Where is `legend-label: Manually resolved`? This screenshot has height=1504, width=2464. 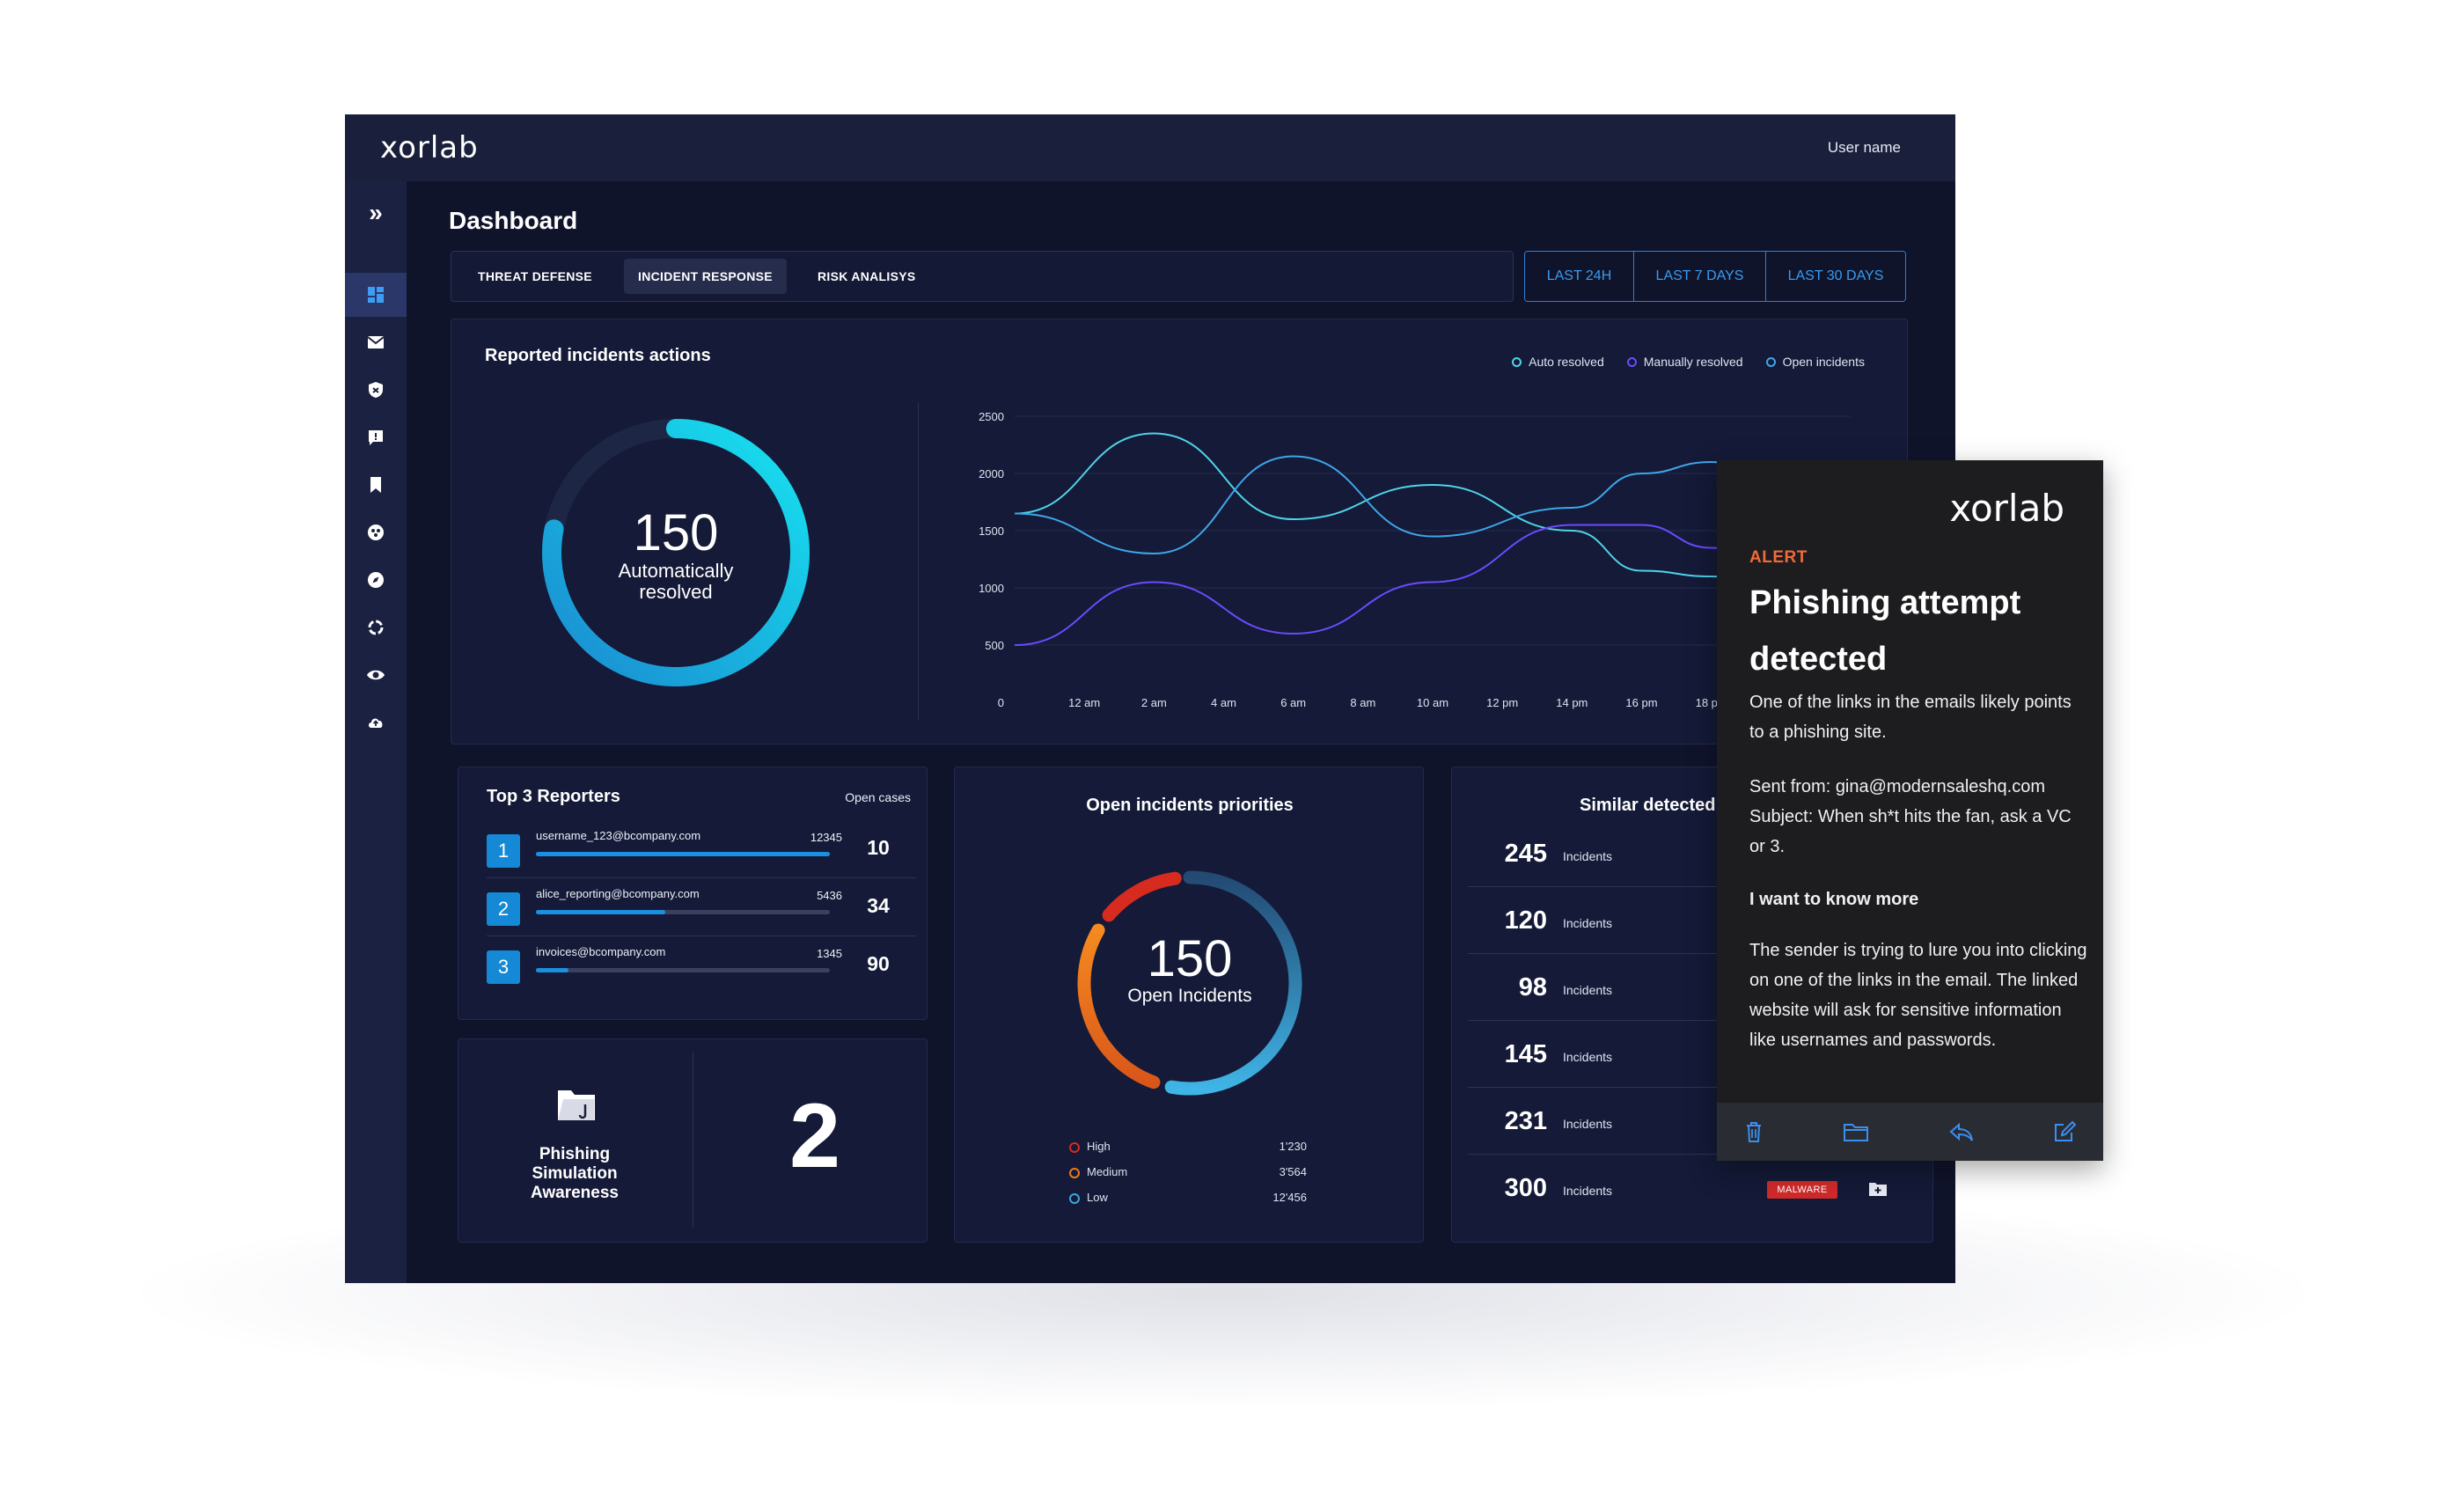
legend-label: Manually resolved is located at coordinates (1693, 362).